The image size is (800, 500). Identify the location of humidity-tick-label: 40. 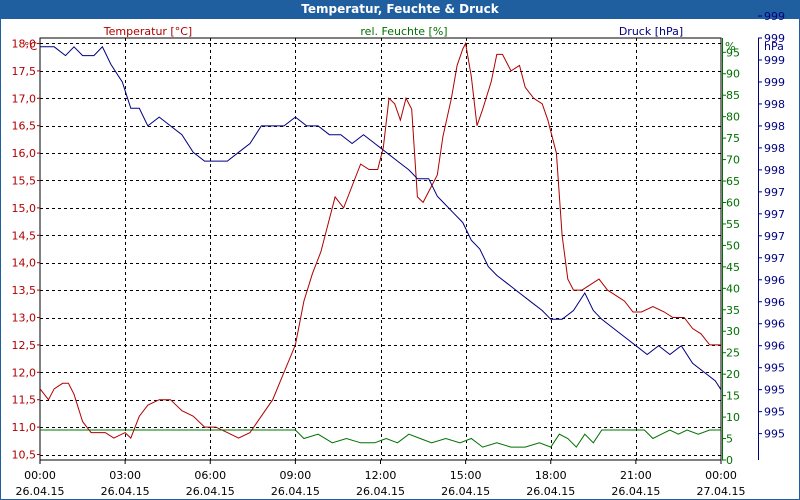
(733, 288).